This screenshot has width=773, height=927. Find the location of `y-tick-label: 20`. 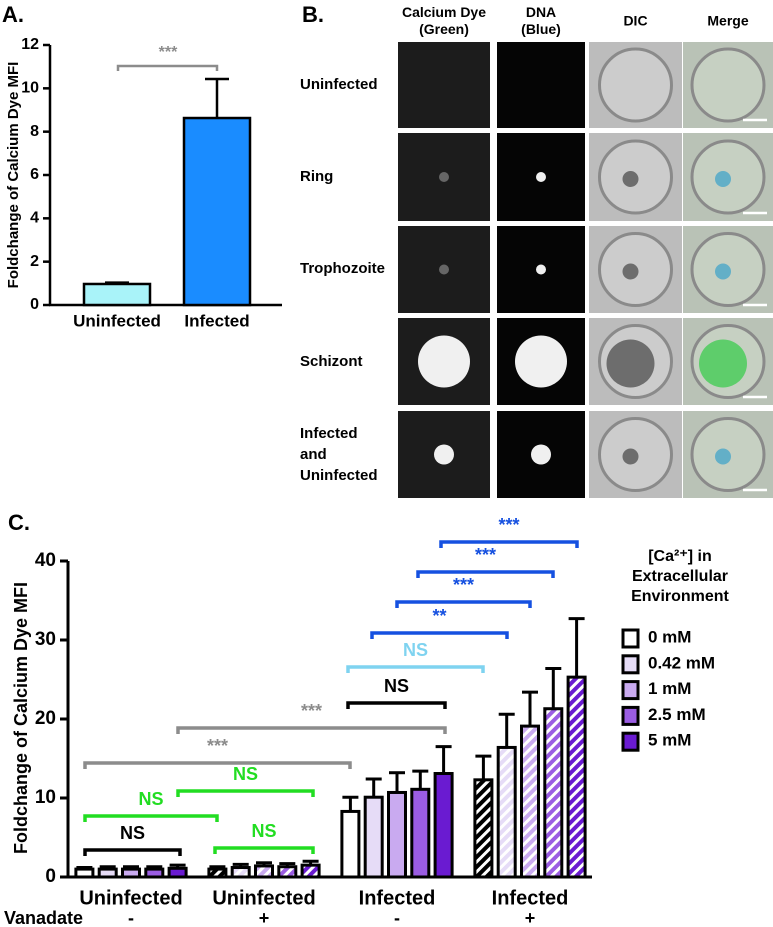

y-tick-label: 20 is located at coordinates (45, 718).